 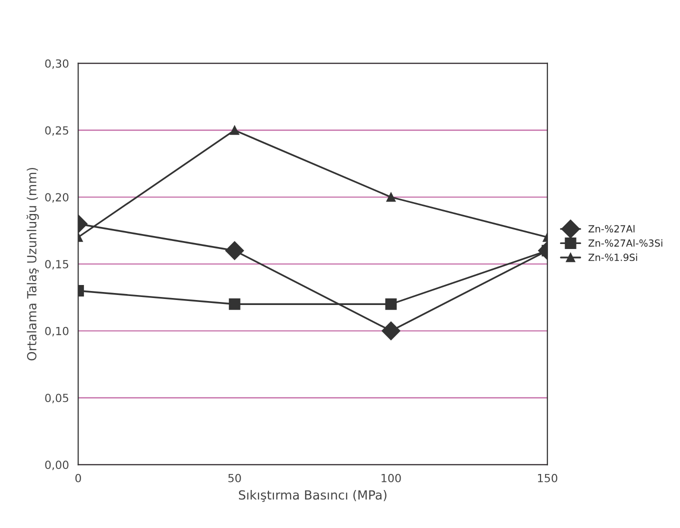 I want to click on legend-label: Zn-%27Al-%3Si, so click(x=625, y=243).